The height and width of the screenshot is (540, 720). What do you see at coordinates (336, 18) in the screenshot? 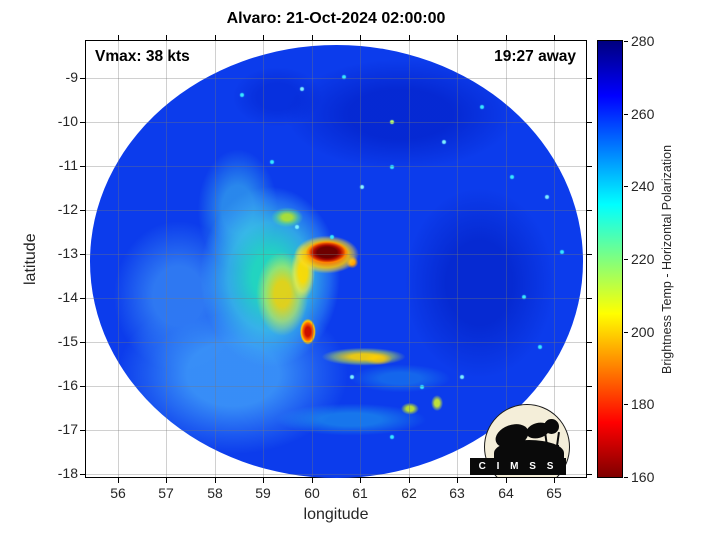
I see `page-title: Alvaro: 21-Oct-2024 02:00:00` at bounding box center [336, 18].